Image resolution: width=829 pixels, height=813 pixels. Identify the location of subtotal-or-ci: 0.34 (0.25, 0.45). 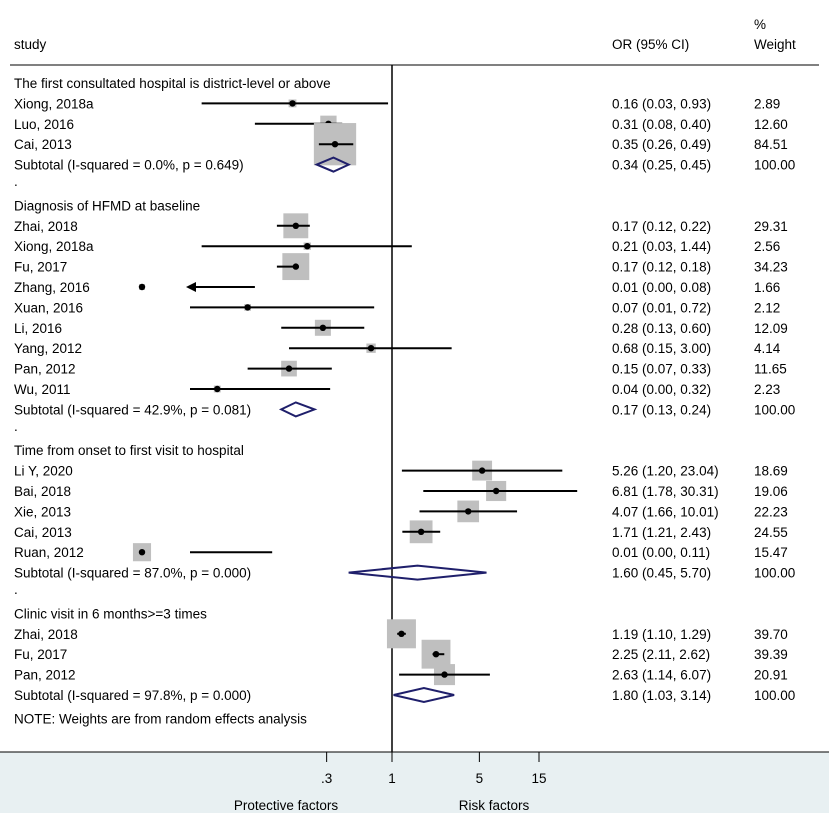
(661, 165).